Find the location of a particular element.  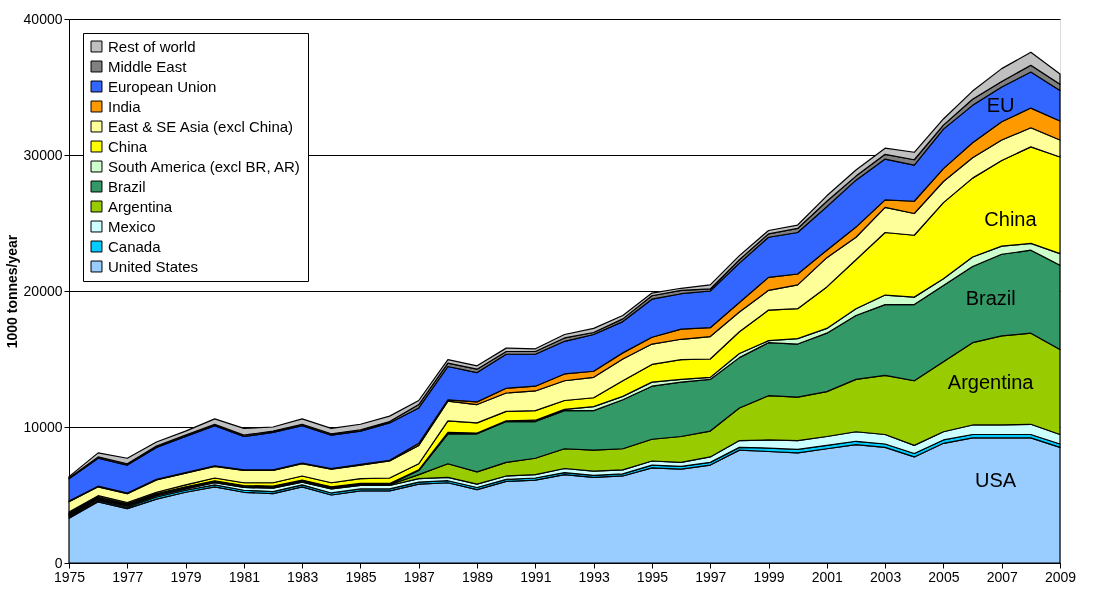

x-tick-label: 1993 is located at coordinates (594, 576).